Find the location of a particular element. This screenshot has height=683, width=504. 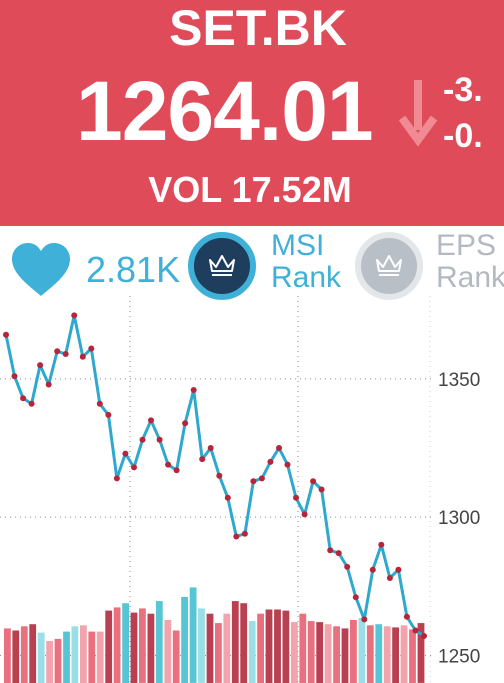

y-tick-label: 1250 is located at coordinates (459, 656).